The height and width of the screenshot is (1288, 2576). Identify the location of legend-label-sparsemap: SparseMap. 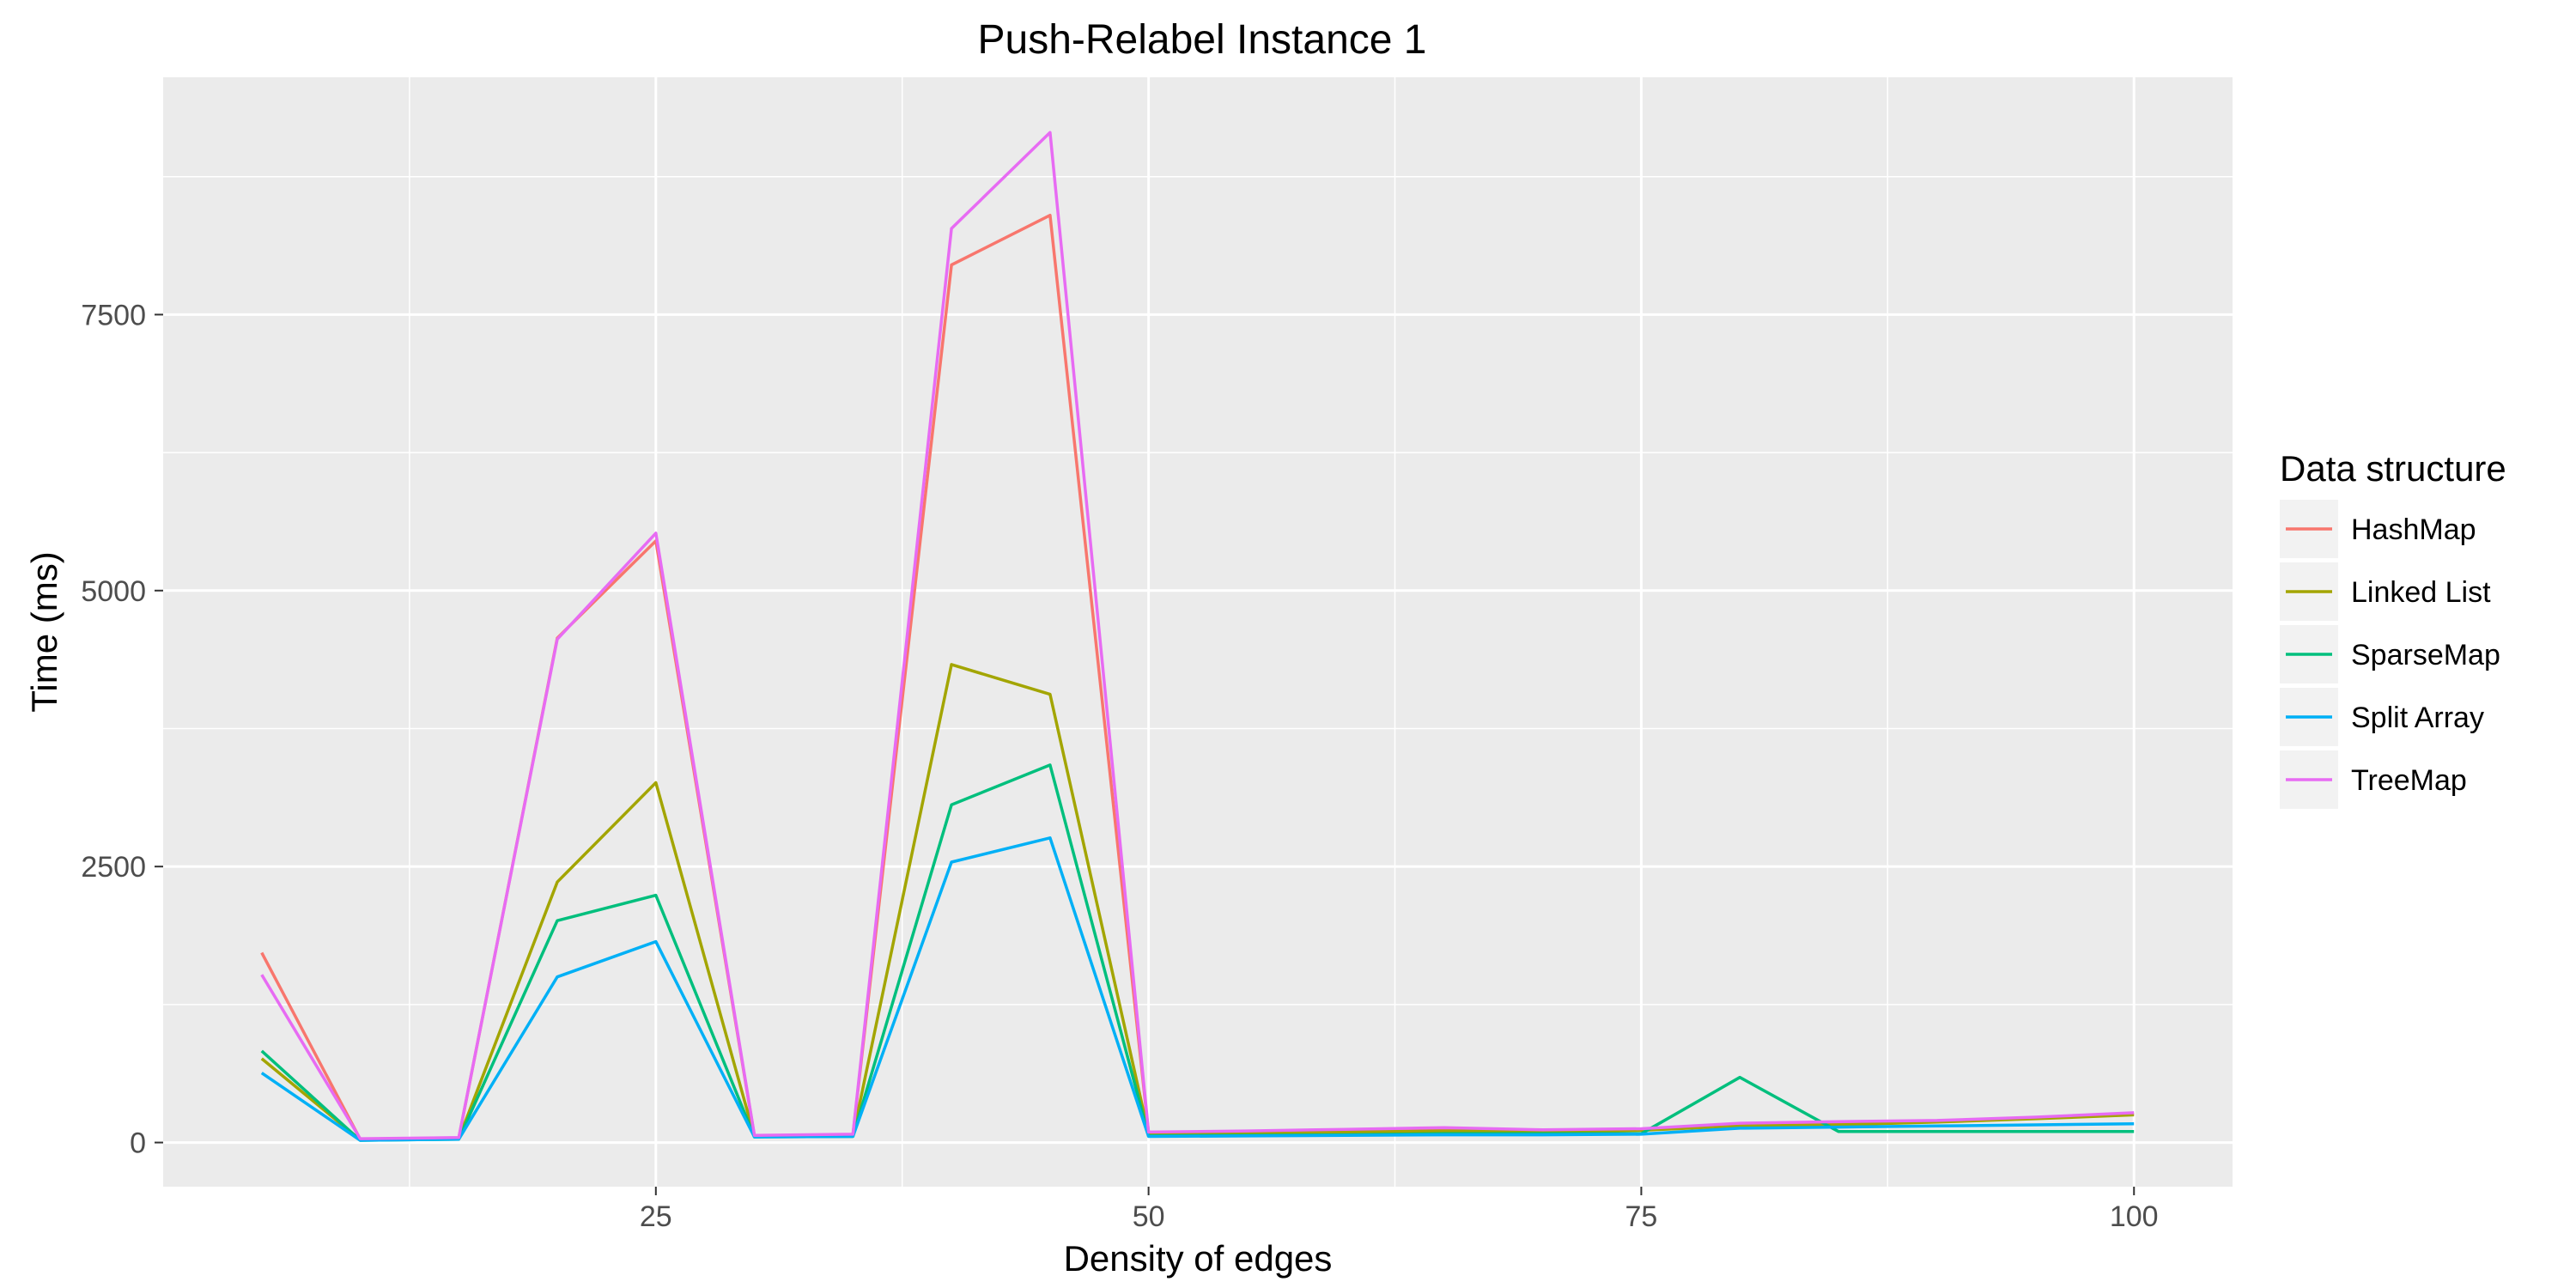
(2426, 655).